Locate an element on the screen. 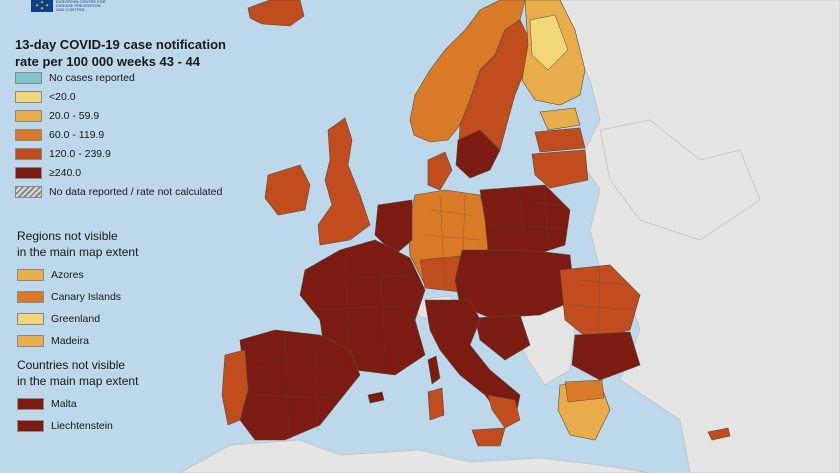 The height and width of the screenshot is (473, 840). legend-label: No cases reported is located at coordinates (92, 78).